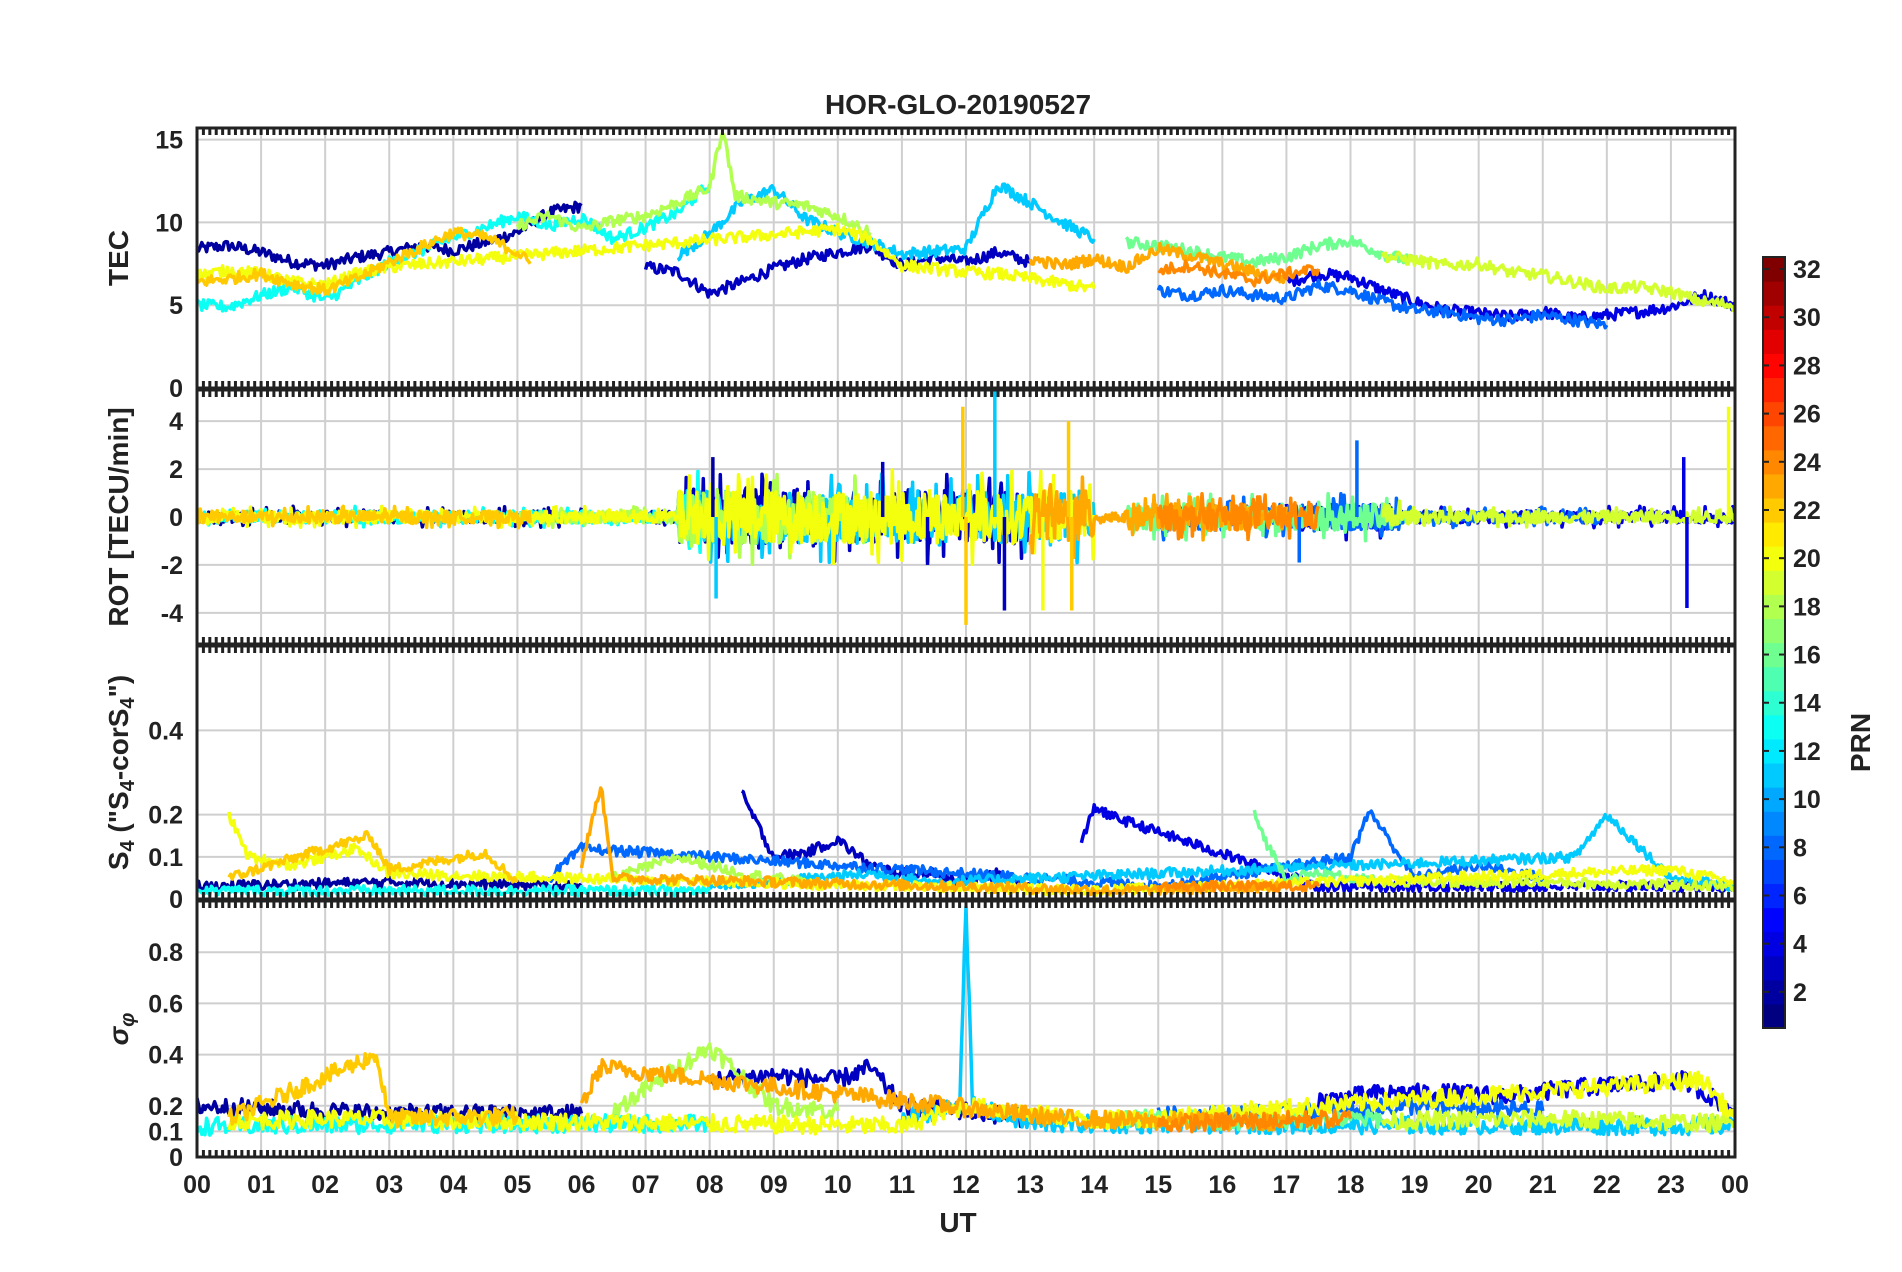  Describe the element at coordinates (118, 745) in the screenshot. I see `label-part: -corS` at that location.